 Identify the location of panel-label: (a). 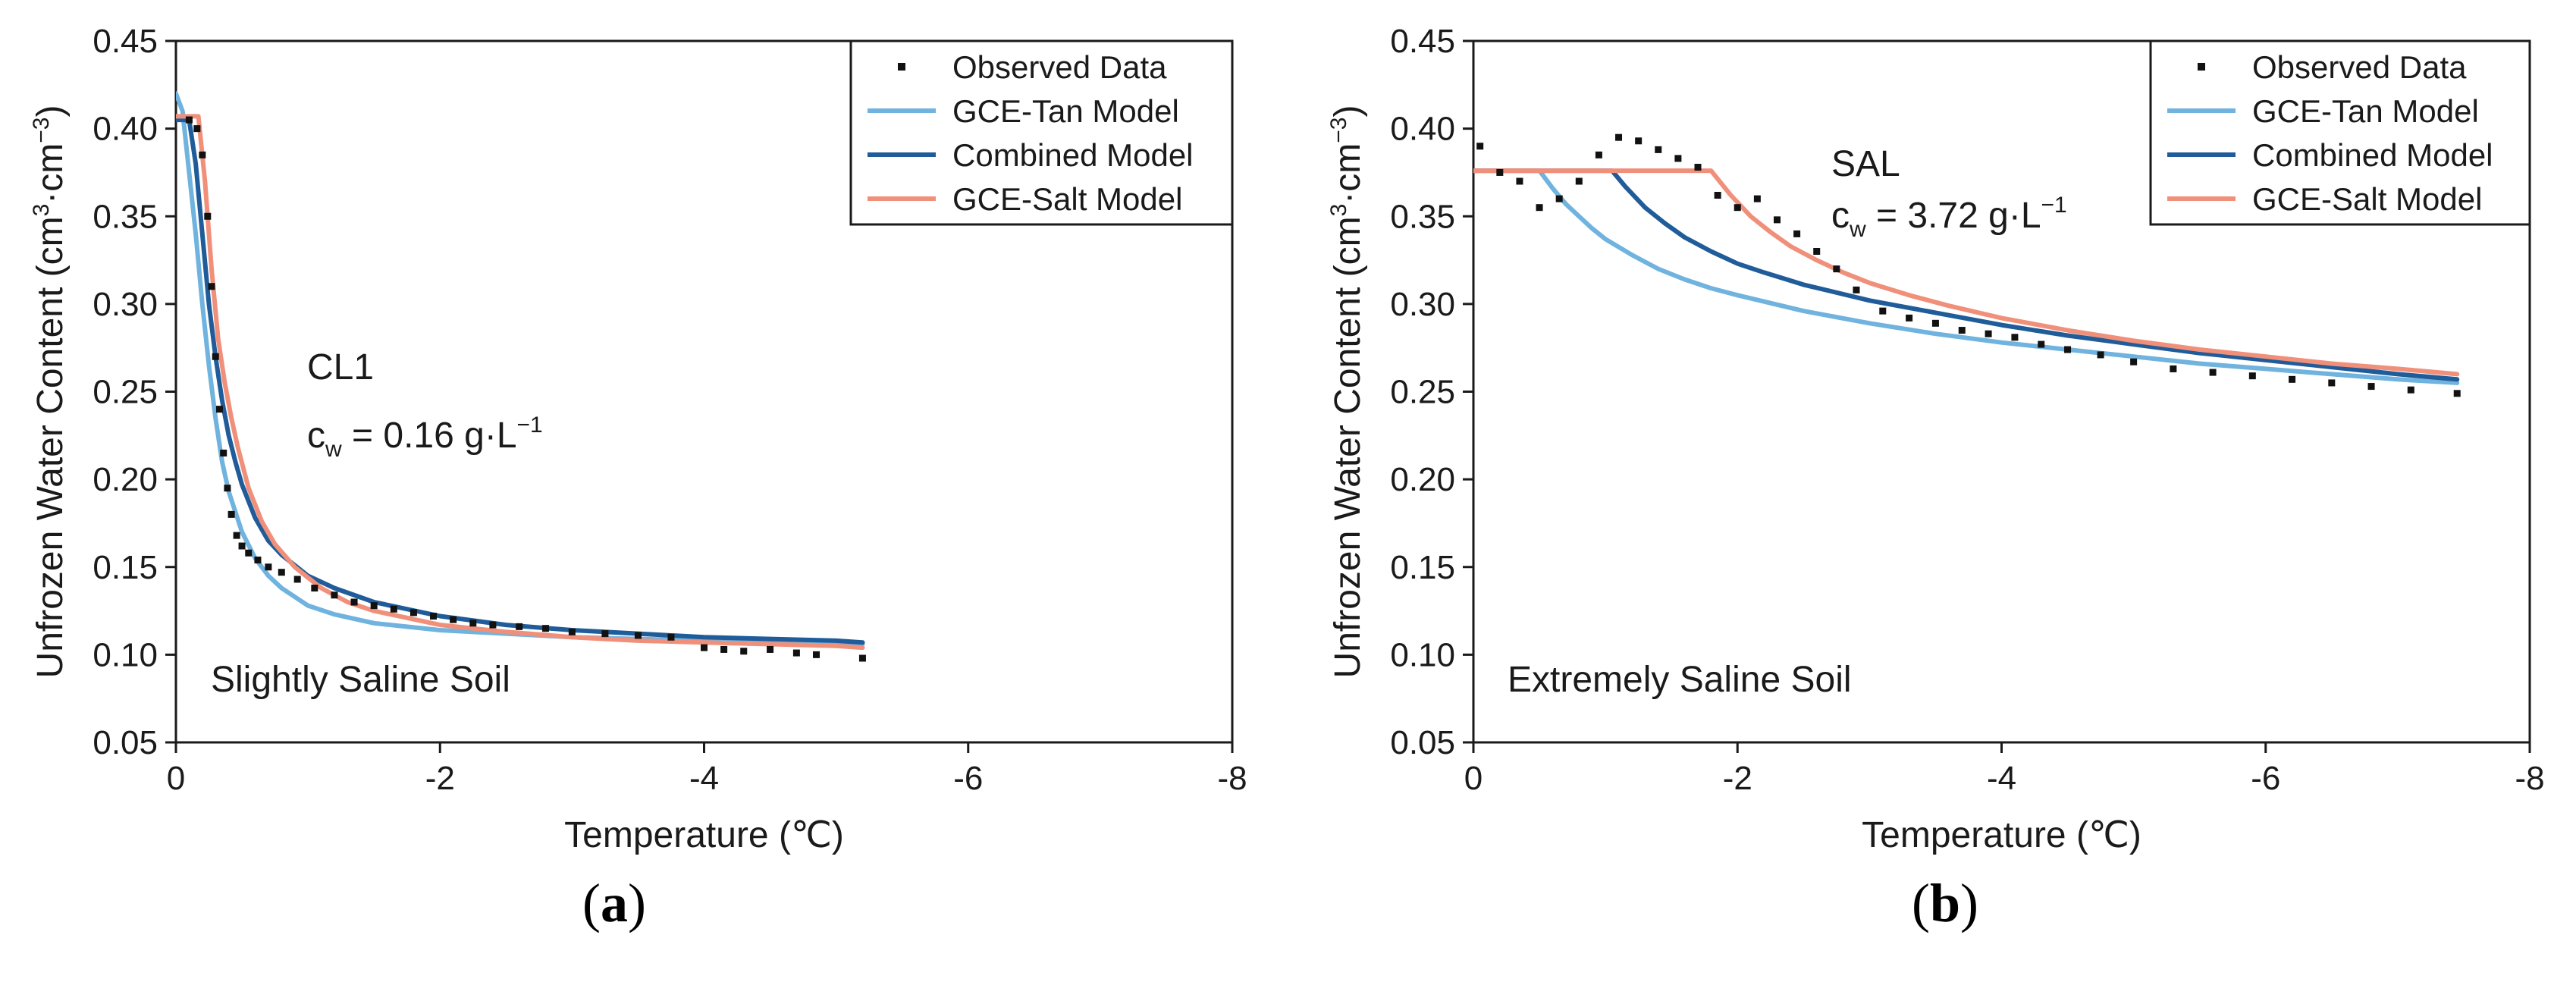
(614, 903).